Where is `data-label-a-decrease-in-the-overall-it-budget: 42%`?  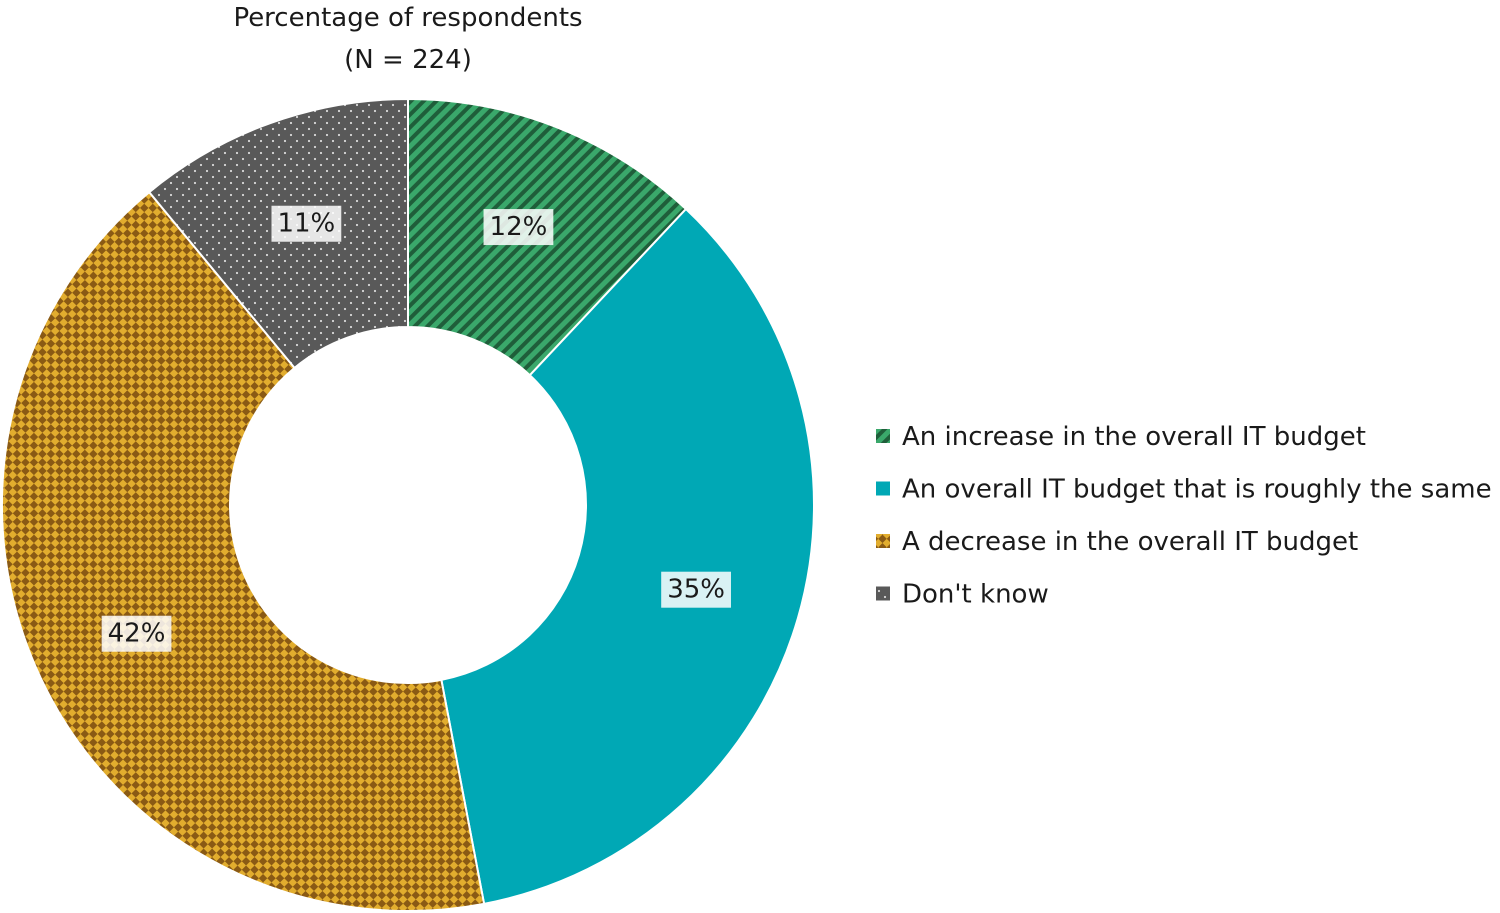 data-label-a-decrease-in-the-overall-it-budget: 42% is located at coordinates (136, 633).